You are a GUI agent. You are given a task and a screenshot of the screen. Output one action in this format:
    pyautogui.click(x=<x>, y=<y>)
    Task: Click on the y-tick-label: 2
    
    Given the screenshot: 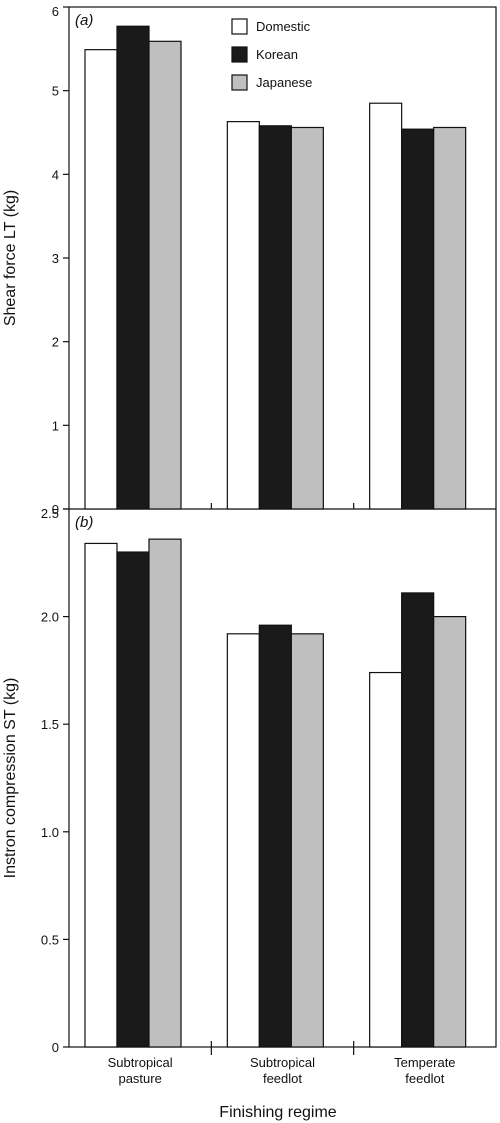 What is the action you would take?
    pyautogui.click(x=55, y=342)
    